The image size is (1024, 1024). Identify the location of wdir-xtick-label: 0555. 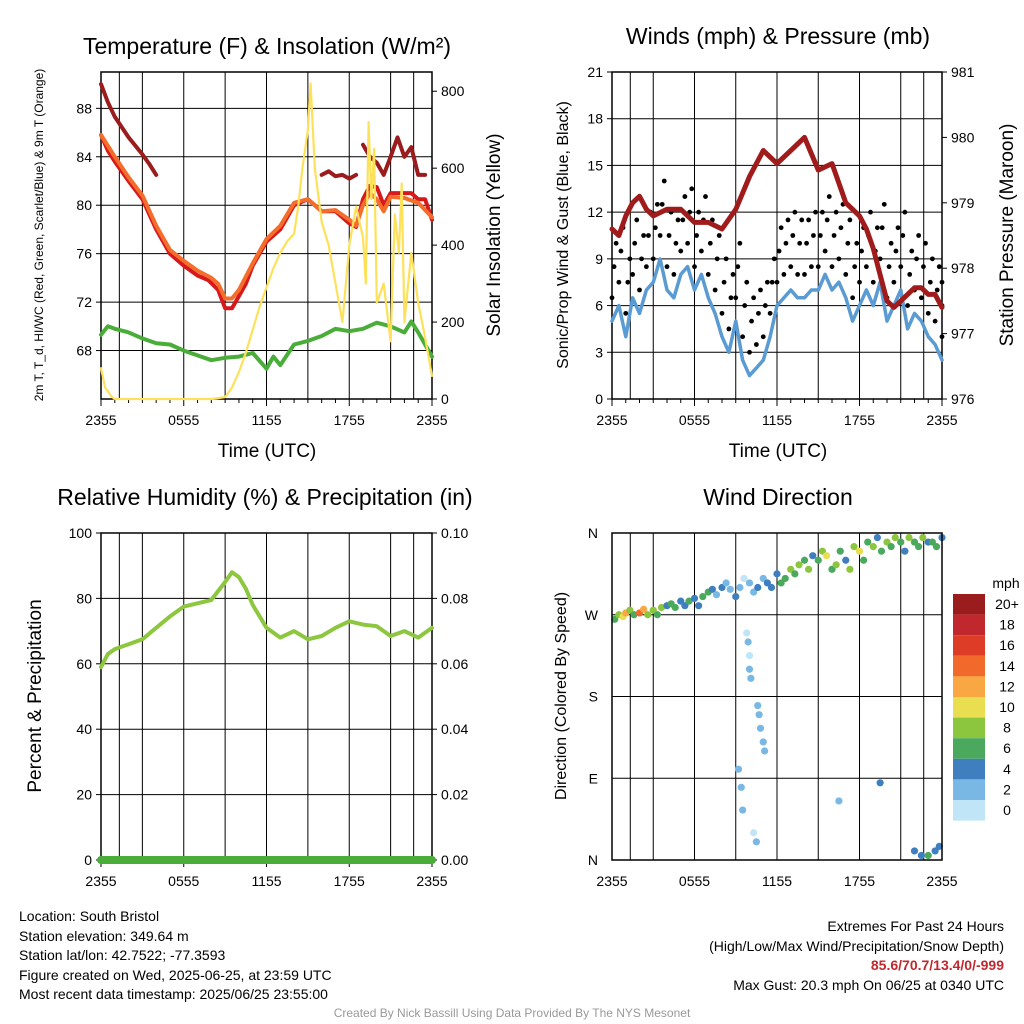
(694, 881).